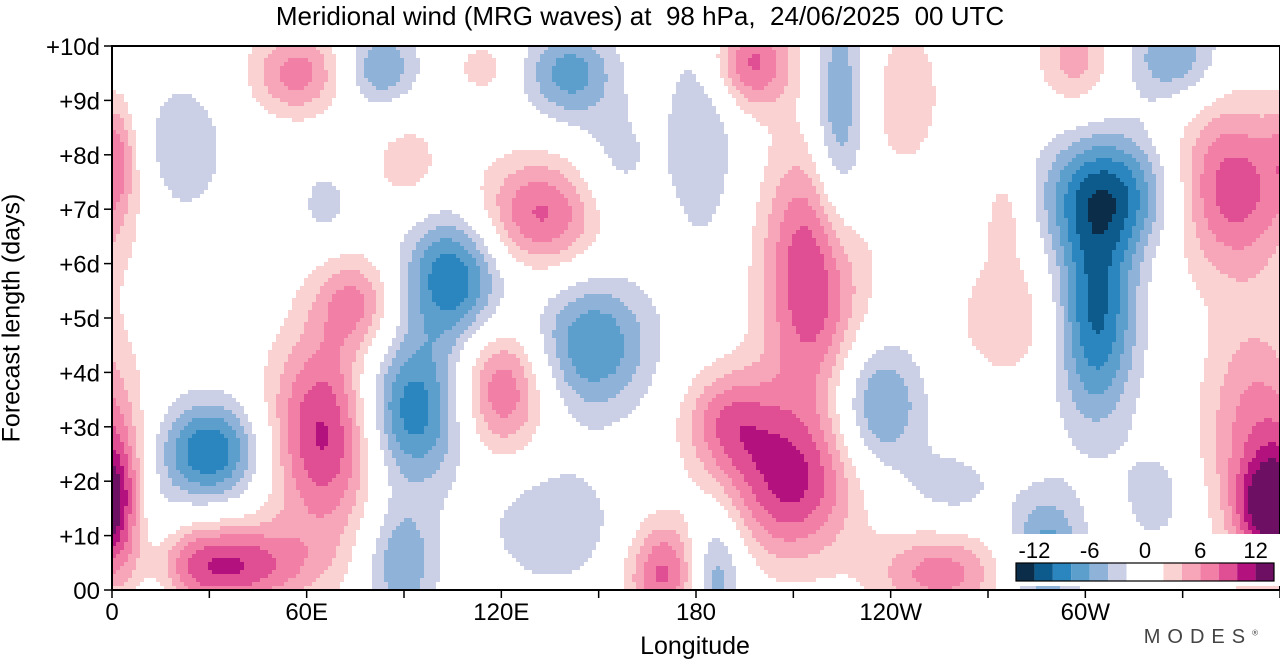 This screenshot has width=1280, height=664. What do you see at coordinates (306, 612) in the screenshot?
I see `x-tick-label: 60E` at bounding box center [306, 612].